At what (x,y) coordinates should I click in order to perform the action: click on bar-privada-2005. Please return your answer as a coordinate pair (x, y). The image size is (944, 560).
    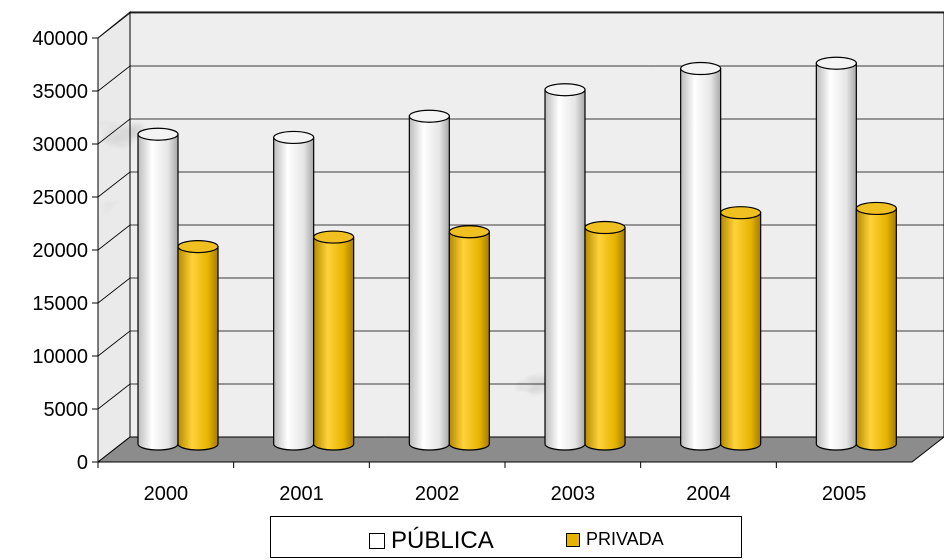
    Looking at the image, I should click on (876, 326).